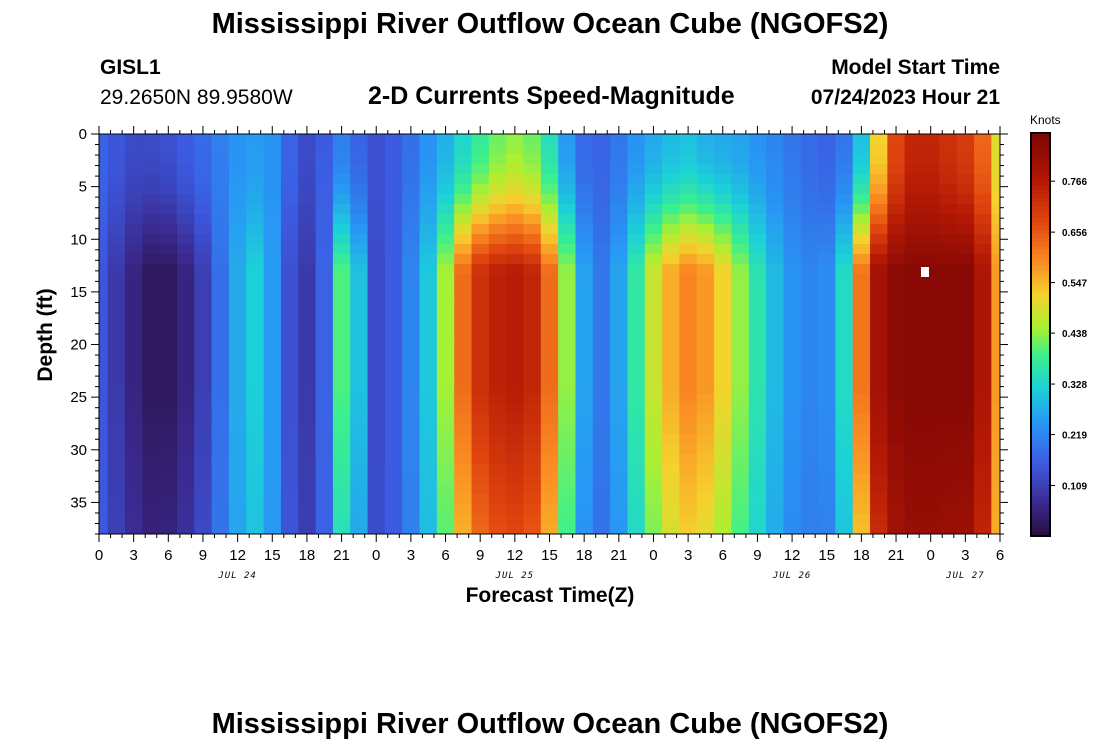 The image size is (1100, 750). What do you see at coordinates (515, 555) in the screenshot?
I see `x-tick-label: 12` at bounding box center [515, 555].